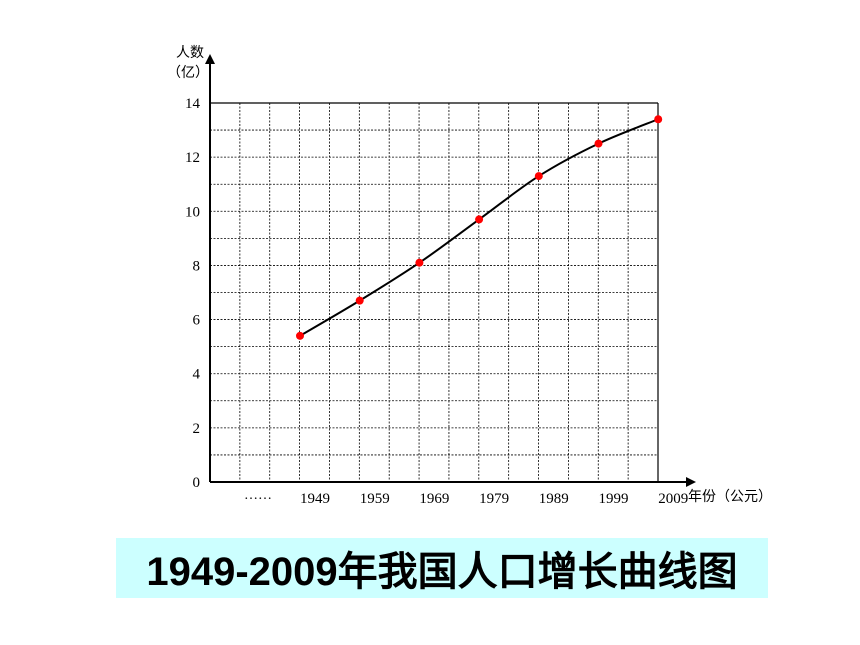 The image size is (860, 645). I want to click on x-tick-label: 1979, so click(494, 499).